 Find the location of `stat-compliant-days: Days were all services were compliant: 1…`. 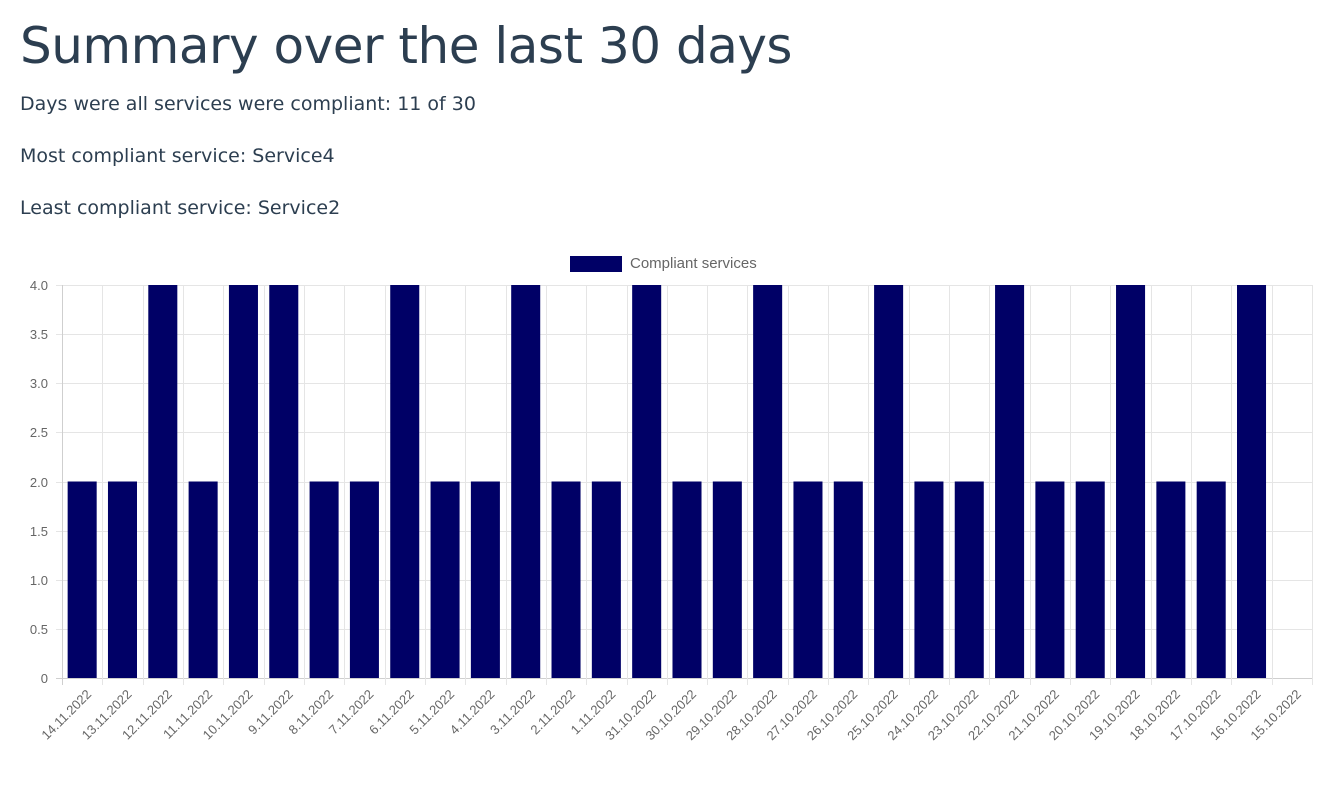

stat-compliant-days: Days were all services were compliant: 1… is located at coordinates (248, 104).